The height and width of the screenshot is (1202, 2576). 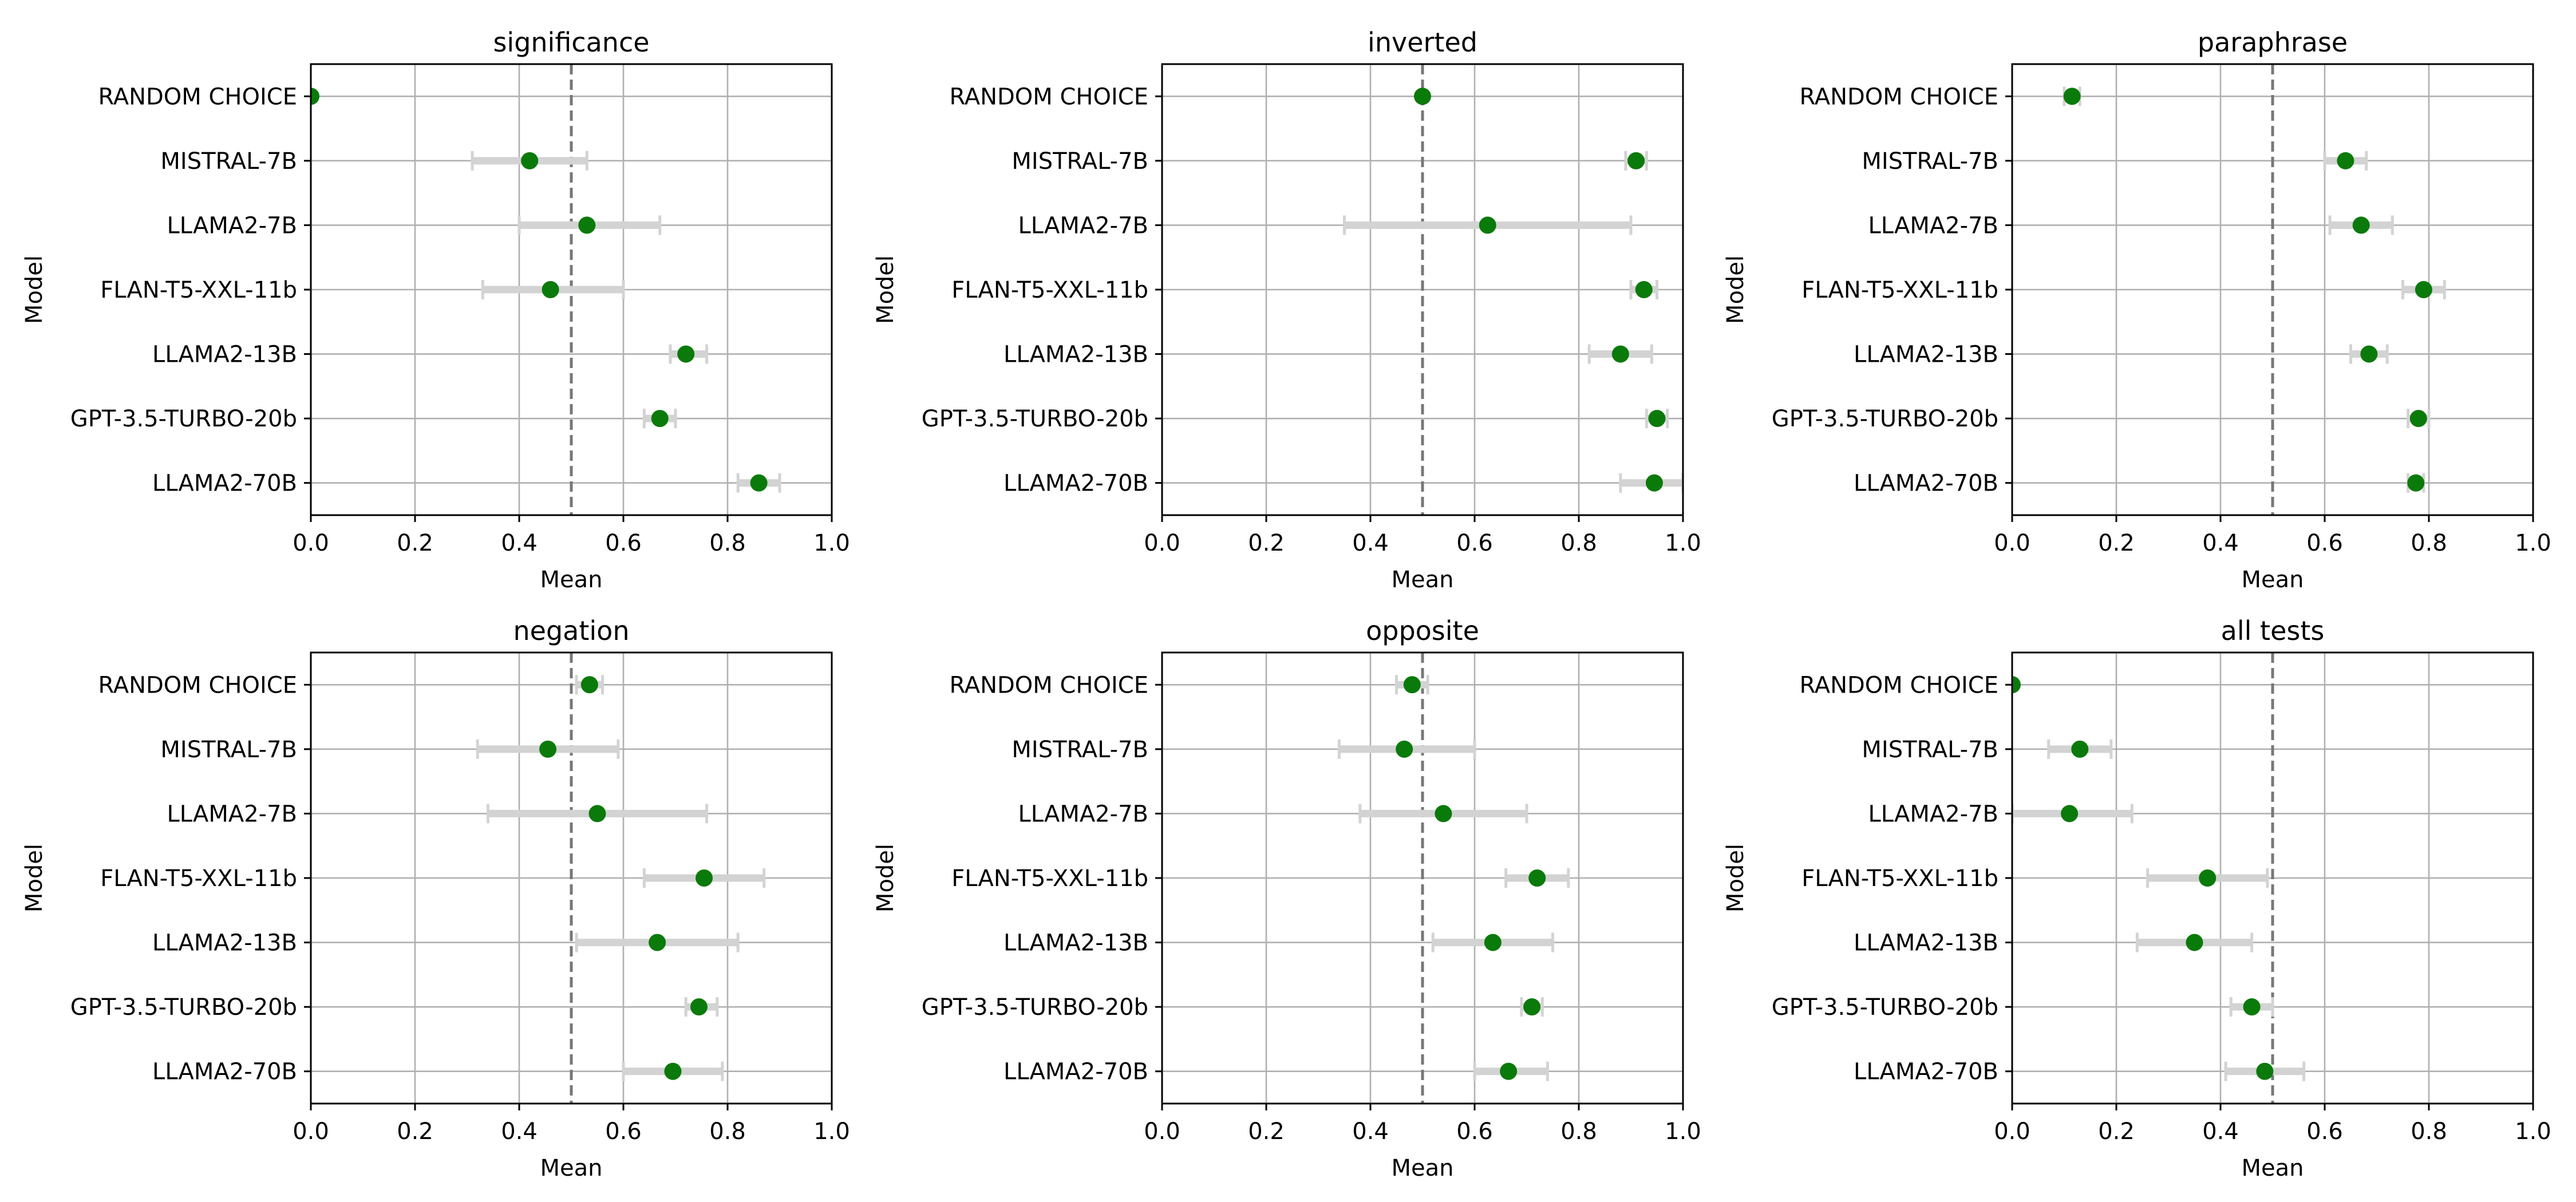 What do you see at coordinates (1075, 483) in the screenshot?
I see `y-tick-label: LLAMA2-70B` at bounding box center [1075, 483].